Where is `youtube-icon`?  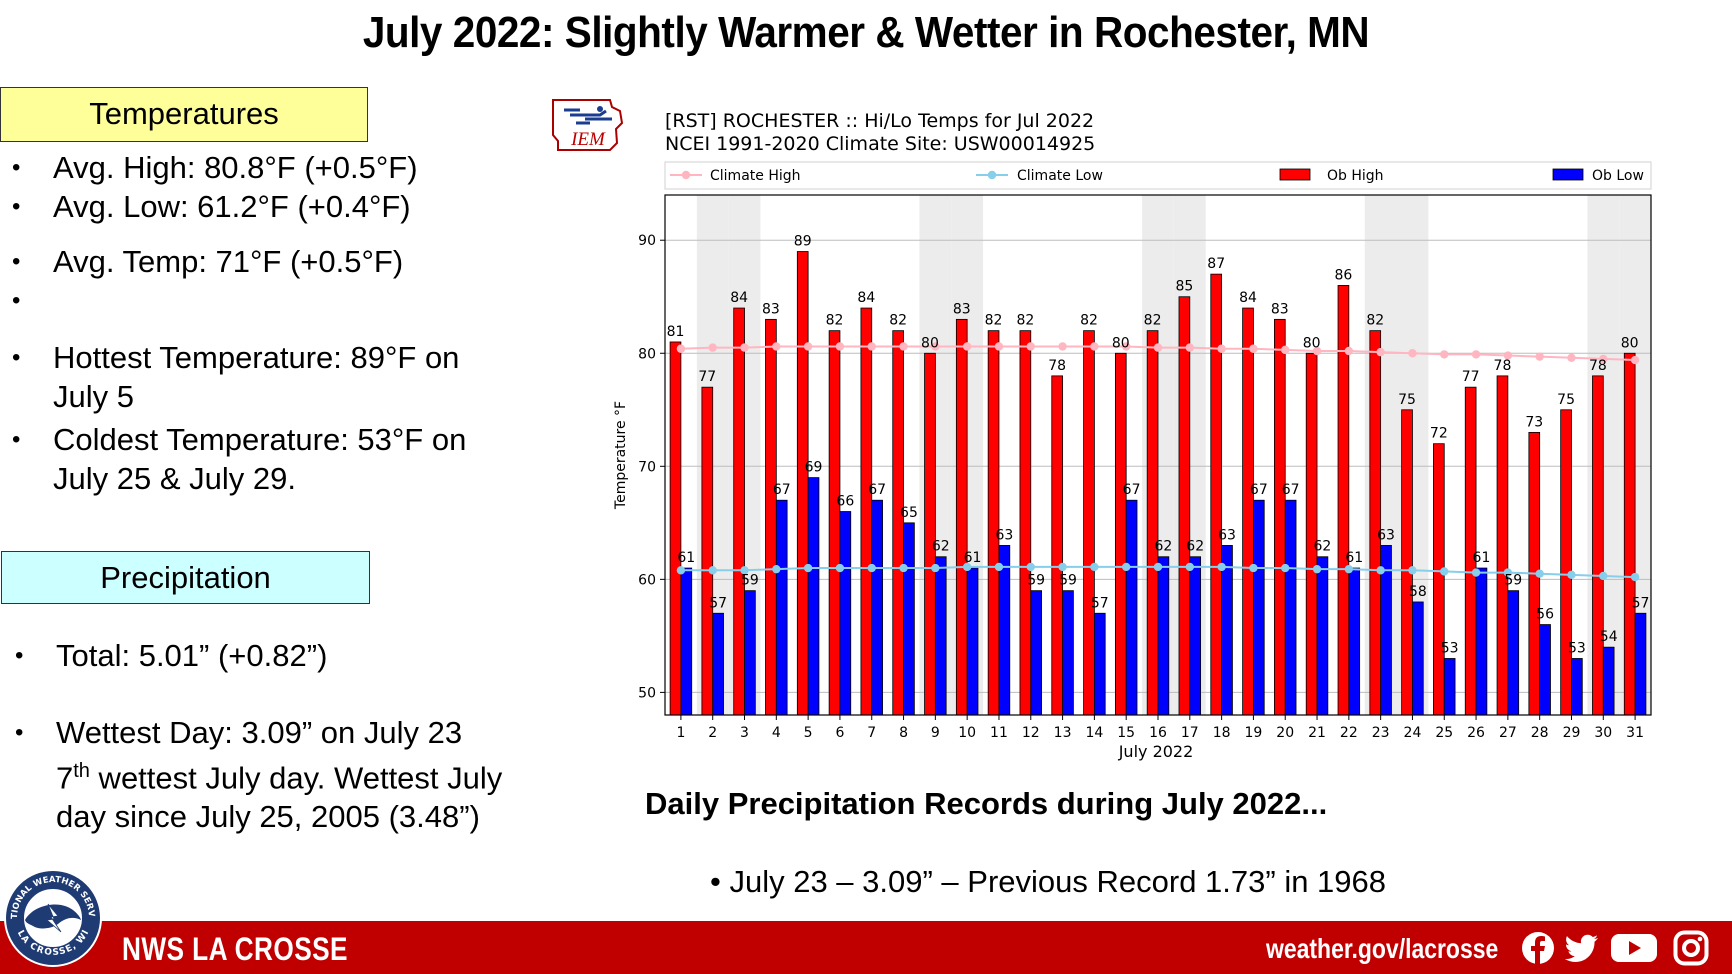
youtube-icon is located at coordinates (1634, 948).